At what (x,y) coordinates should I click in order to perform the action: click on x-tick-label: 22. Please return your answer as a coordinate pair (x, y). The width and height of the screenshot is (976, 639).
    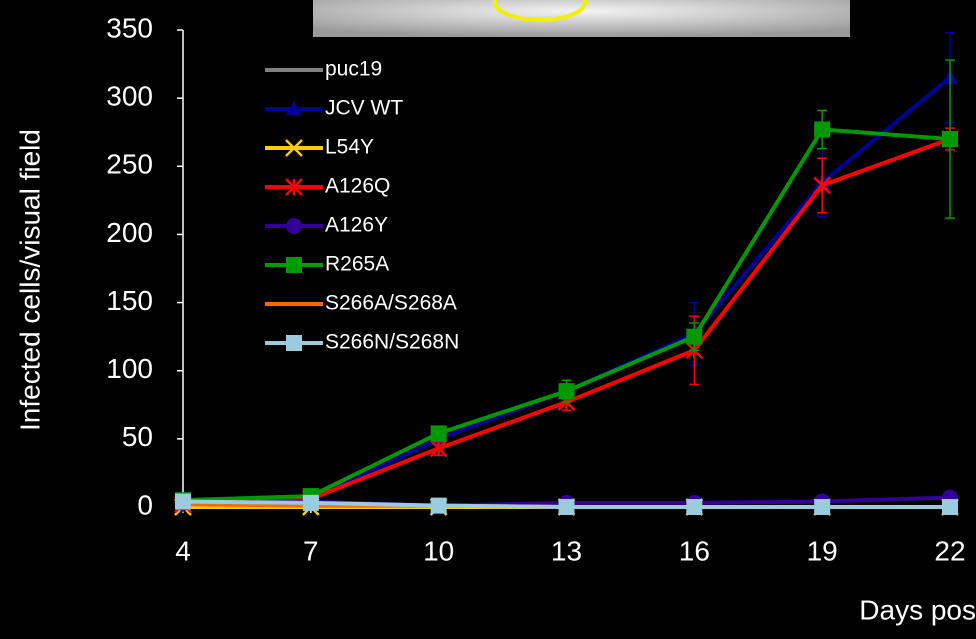
    Looking at the image, I should click on (949, 550).